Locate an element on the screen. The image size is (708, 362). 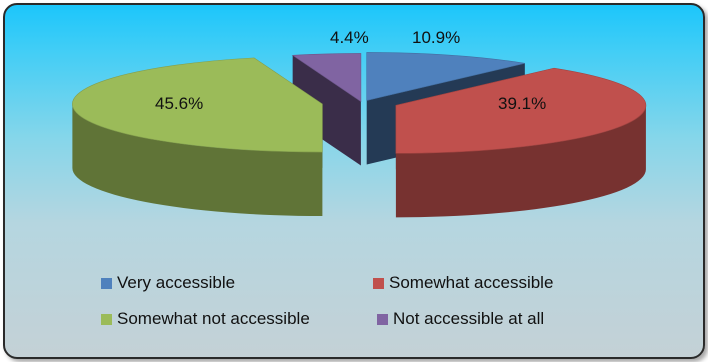
legend-item: Very accessible is located at coordinates (168, 283).